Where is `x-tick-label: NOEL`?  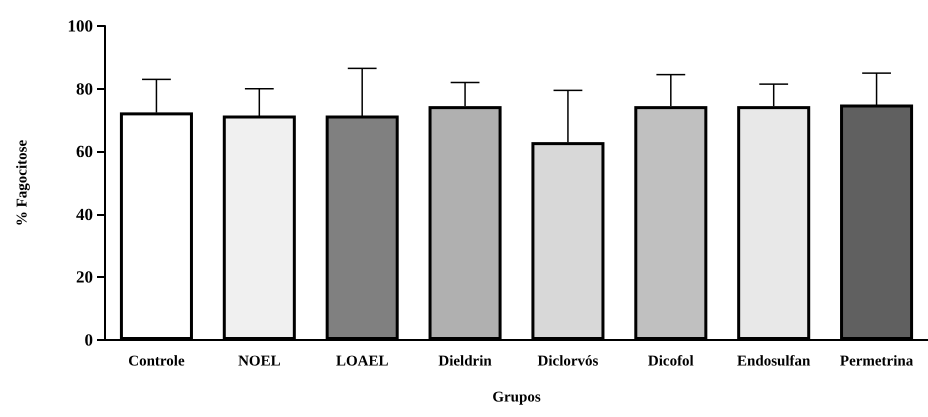 x-tick-label: NOEL is located at coordinates (259, 362).